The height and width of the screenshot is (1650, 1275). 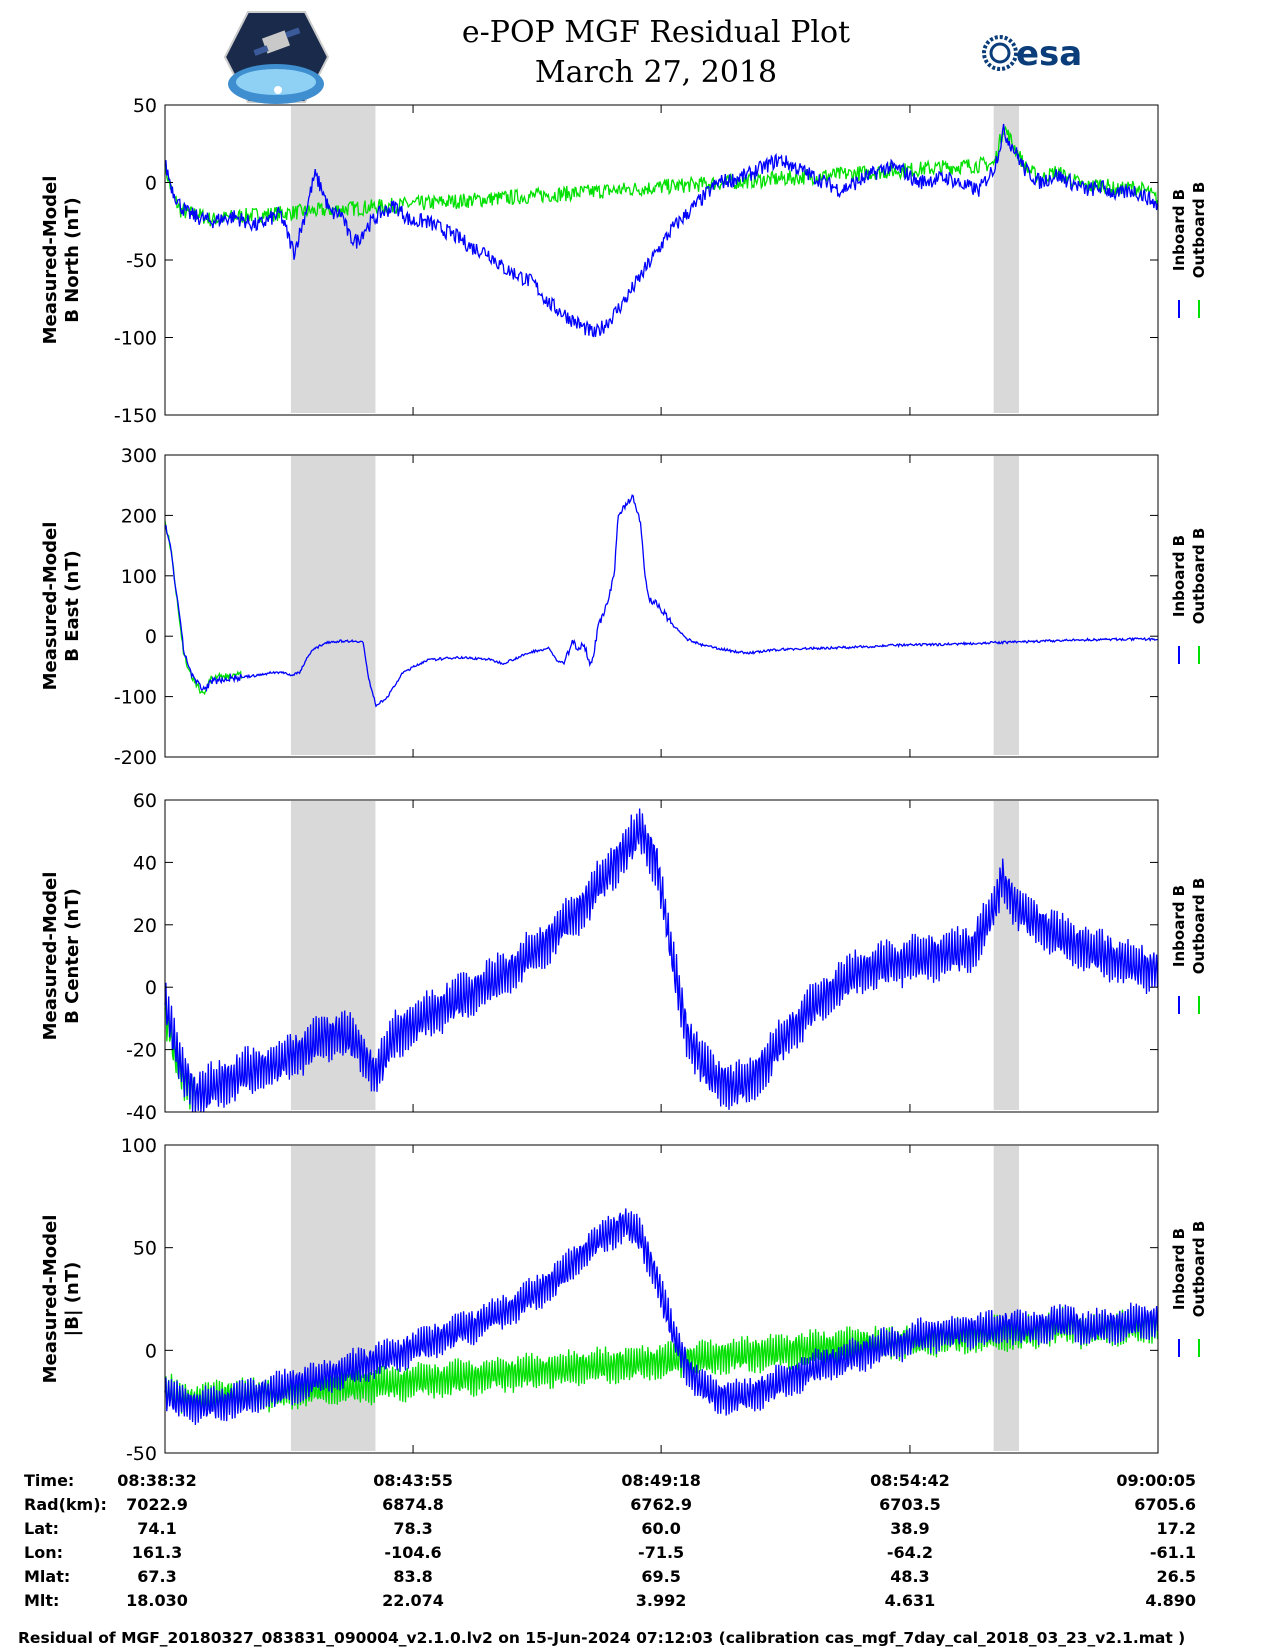 I want to click on plot-title: e-POP MGF Residual Plot, so click(x=656, y=32).